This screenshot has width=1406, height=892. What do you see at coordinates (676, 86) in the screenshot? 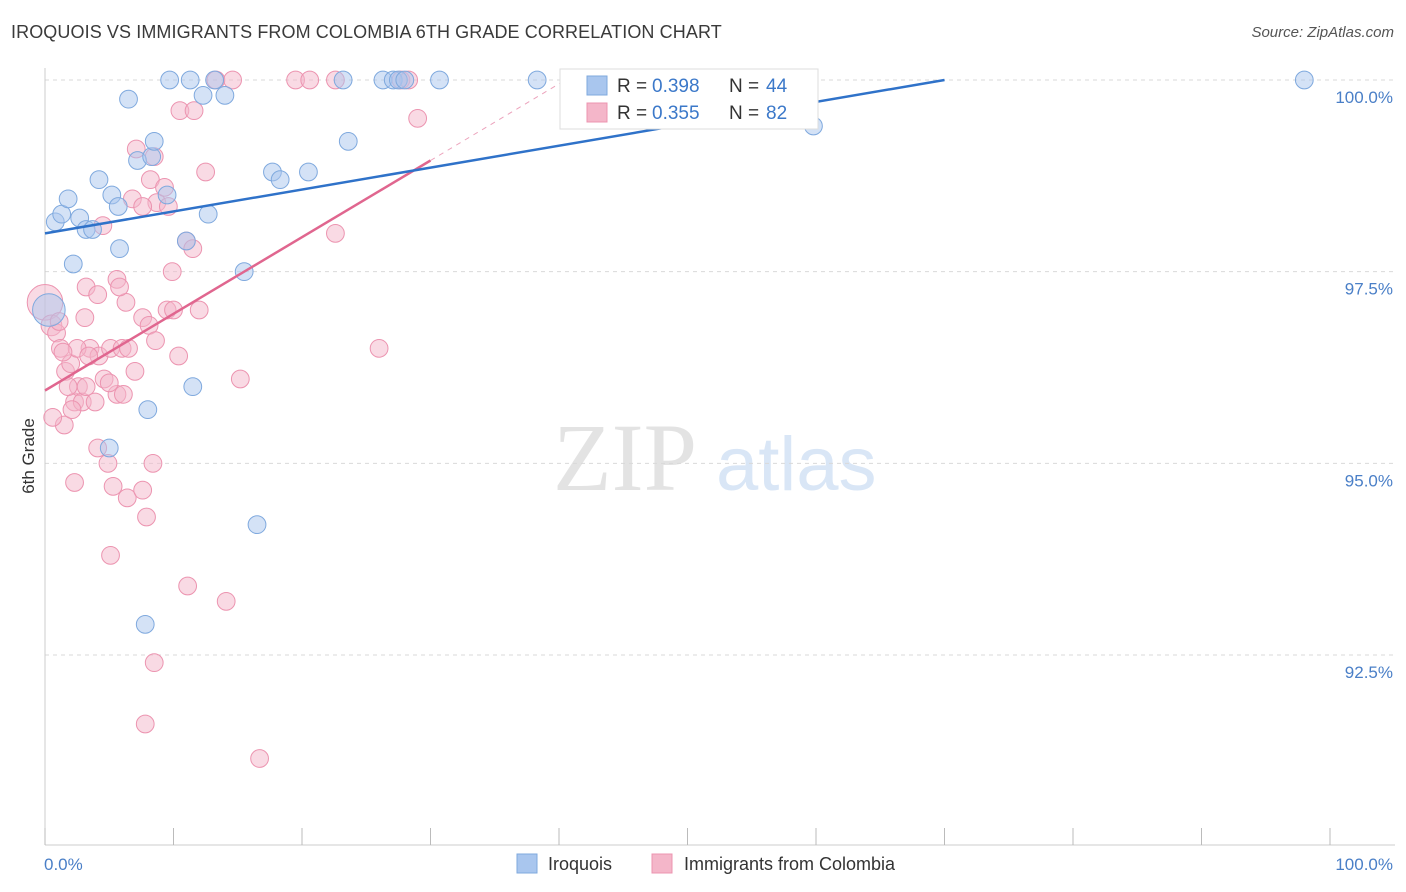
I see `legend-r-value-1: 0.398` at bounding box center [676, 86].